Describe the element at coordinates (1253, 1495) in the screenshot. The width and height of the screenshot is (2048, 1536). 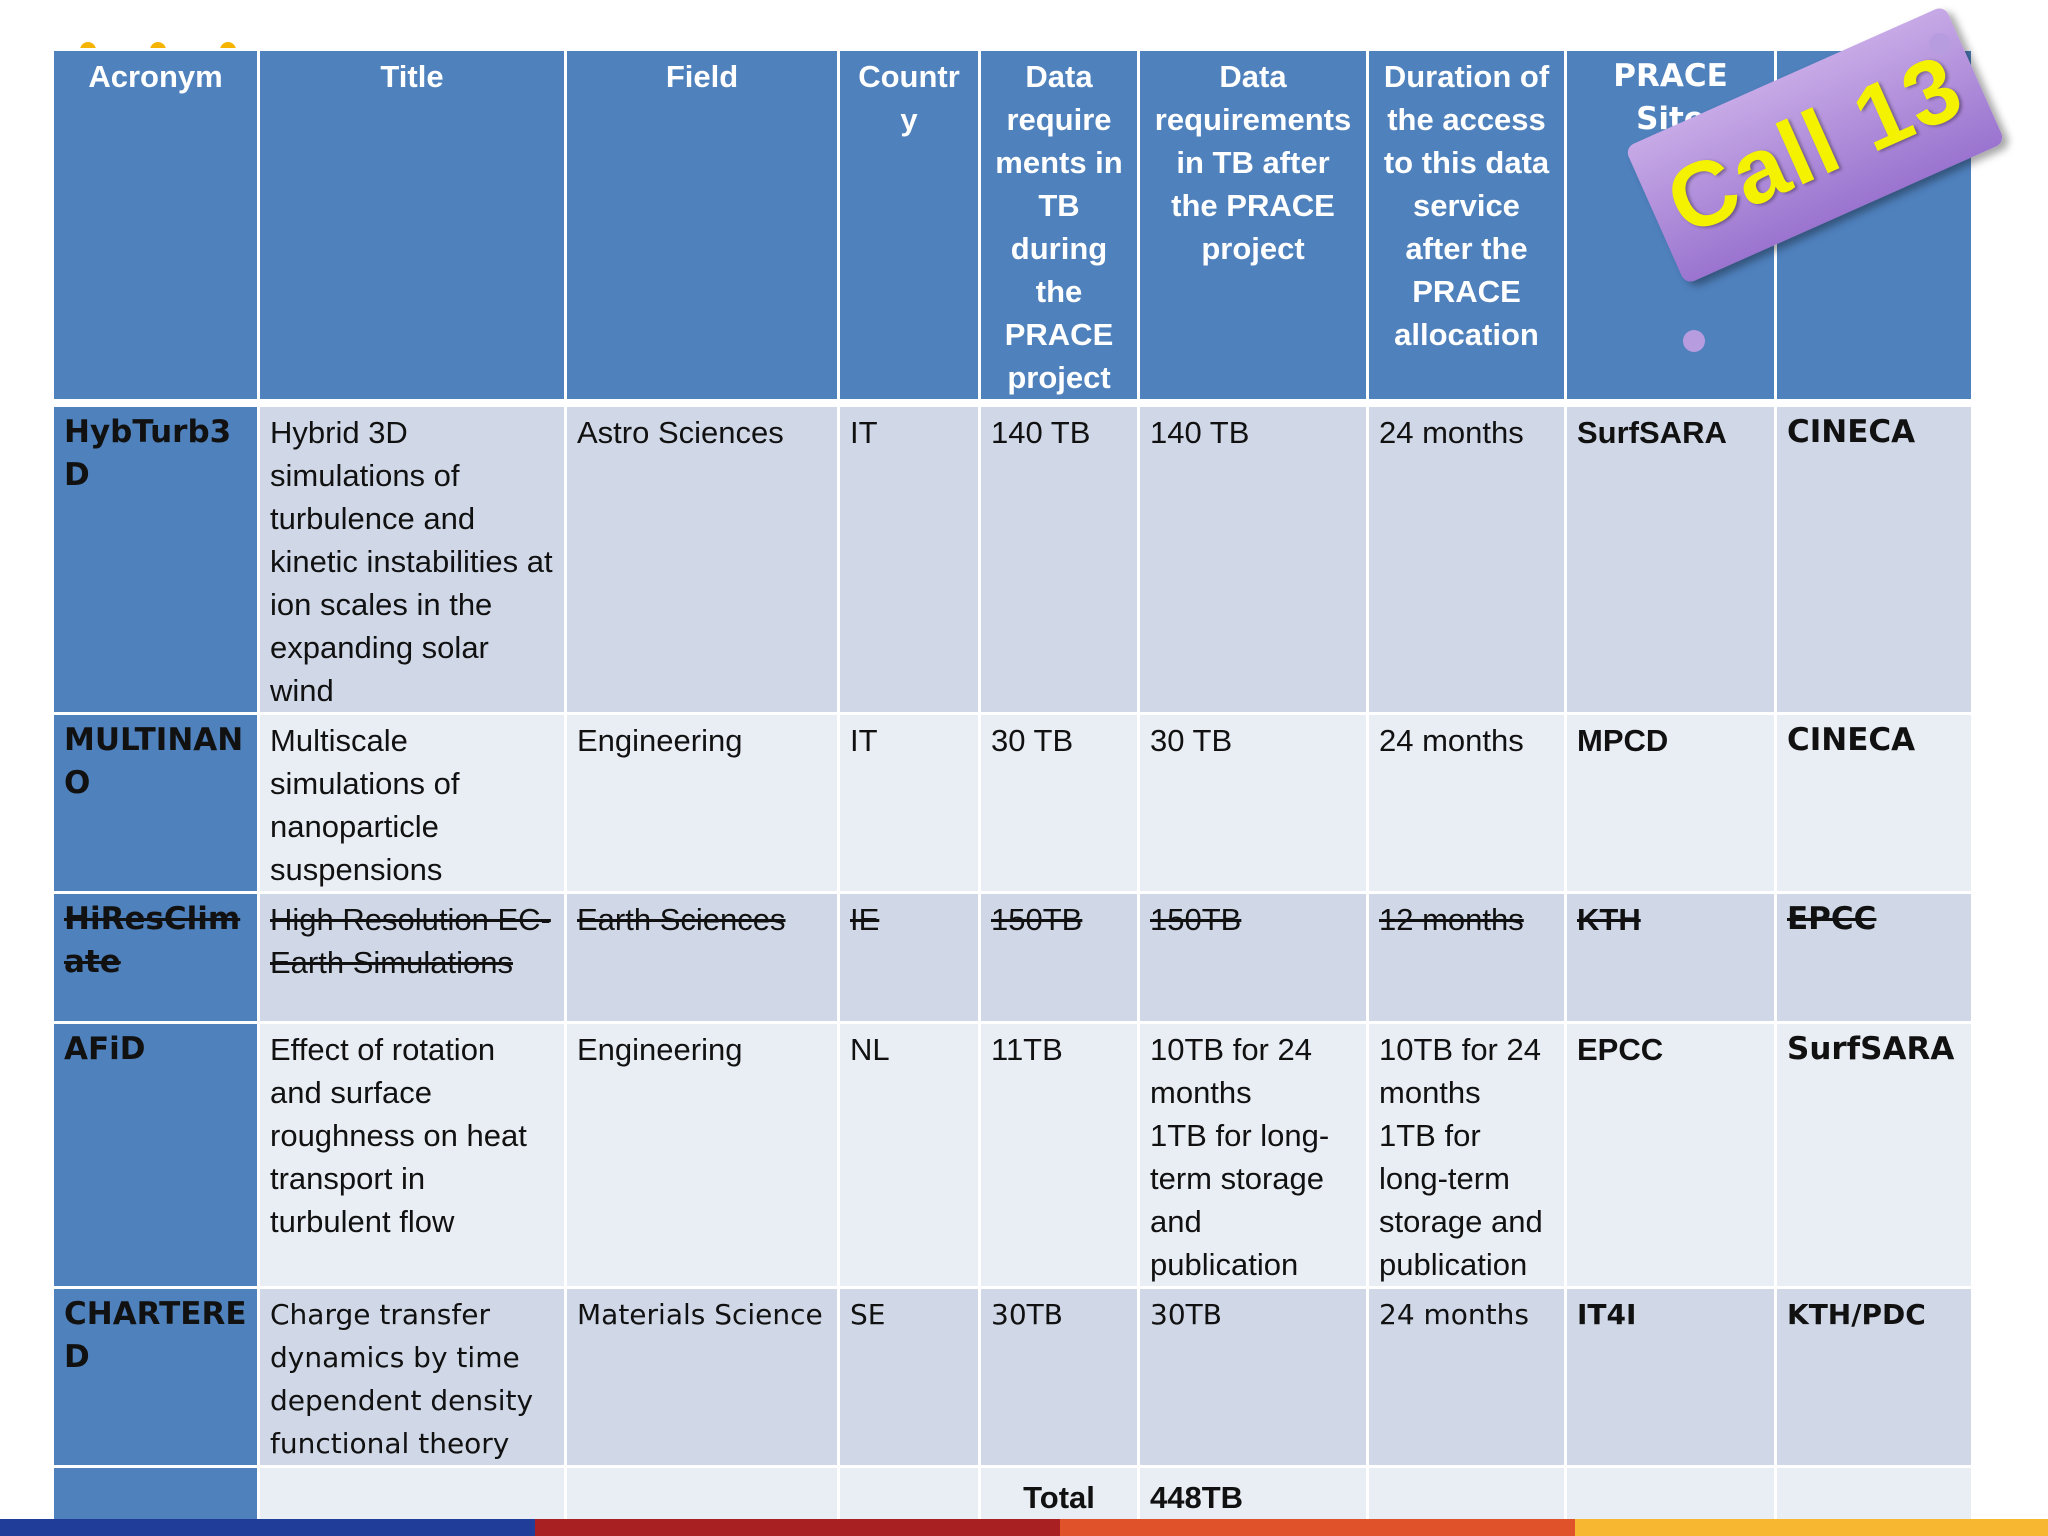
I see `total-value: 448TB` at that location.